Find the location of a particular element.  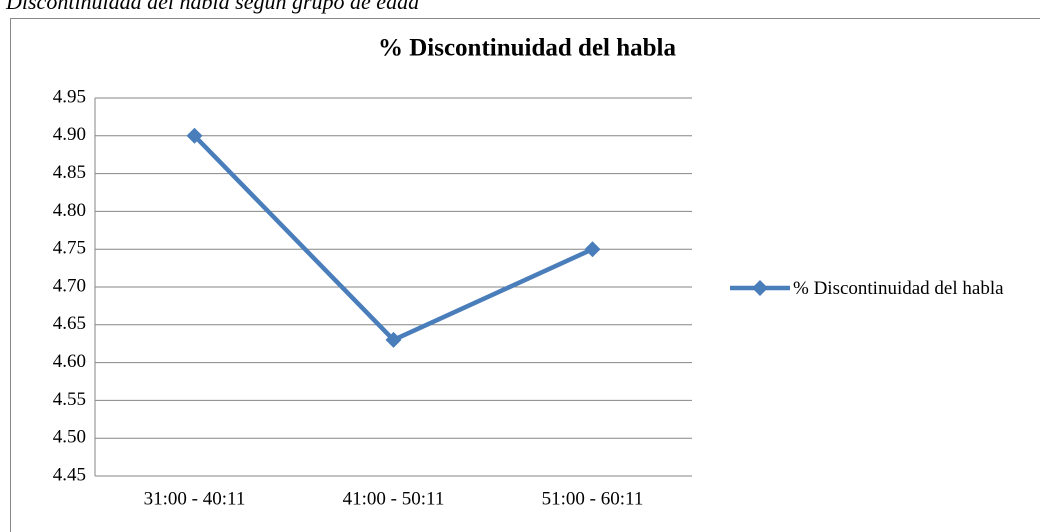

y-tick-label: 4.50 is located at coordinates (69, 437).